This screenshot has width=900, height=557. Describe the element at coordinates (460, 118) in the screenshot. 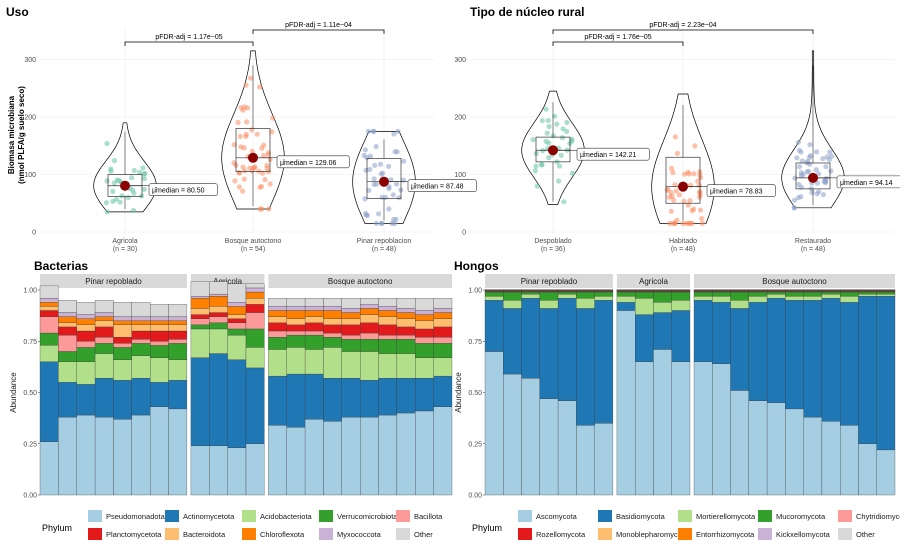

I see `y-tick-1-2: 200` at that location.